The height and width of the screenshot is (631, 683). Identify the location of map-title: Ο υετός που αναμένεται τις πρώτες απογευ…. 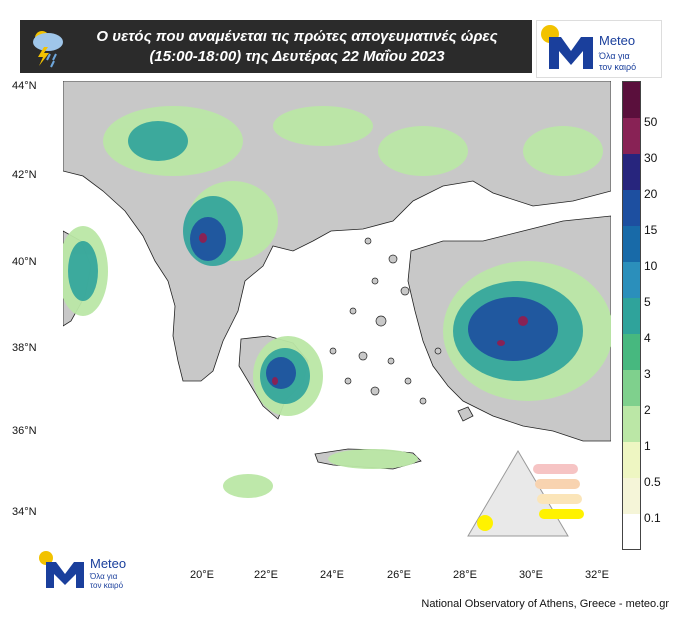
(302, 47).